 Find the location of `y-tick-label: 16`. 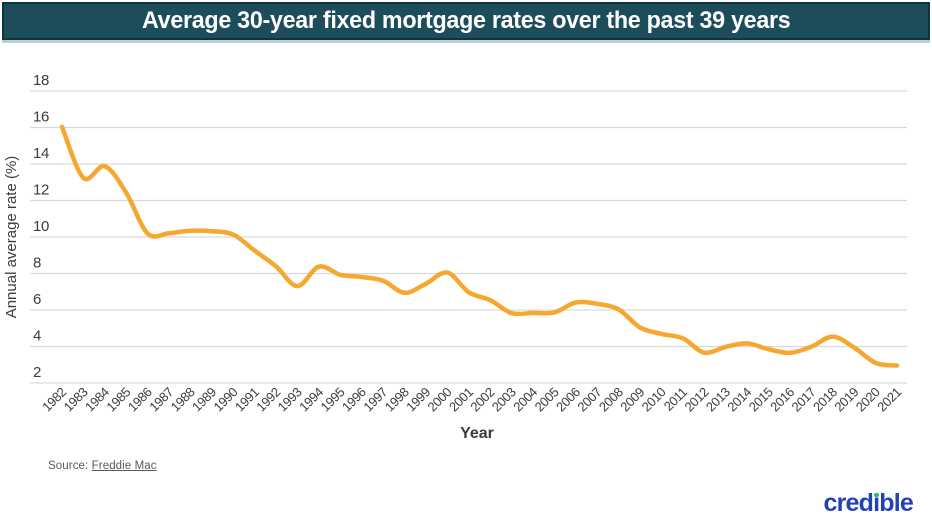

y-tick-label: 16 is located at coordinates (41, 117).